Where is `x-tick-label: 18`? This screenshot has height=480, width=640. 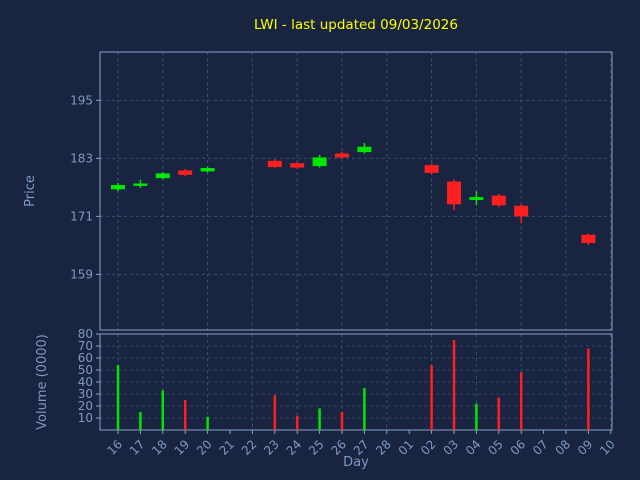
x-tick-label: 18 is located at coordinates (159, 447).